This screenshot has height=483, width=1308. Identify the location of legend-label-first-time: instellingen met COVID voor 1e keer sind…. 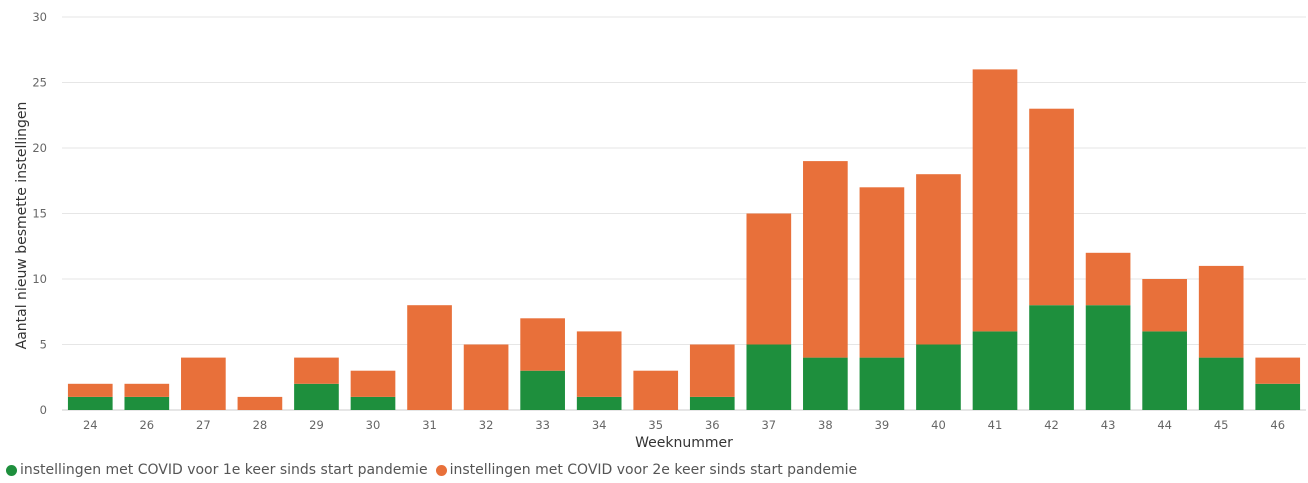
(224, 470).